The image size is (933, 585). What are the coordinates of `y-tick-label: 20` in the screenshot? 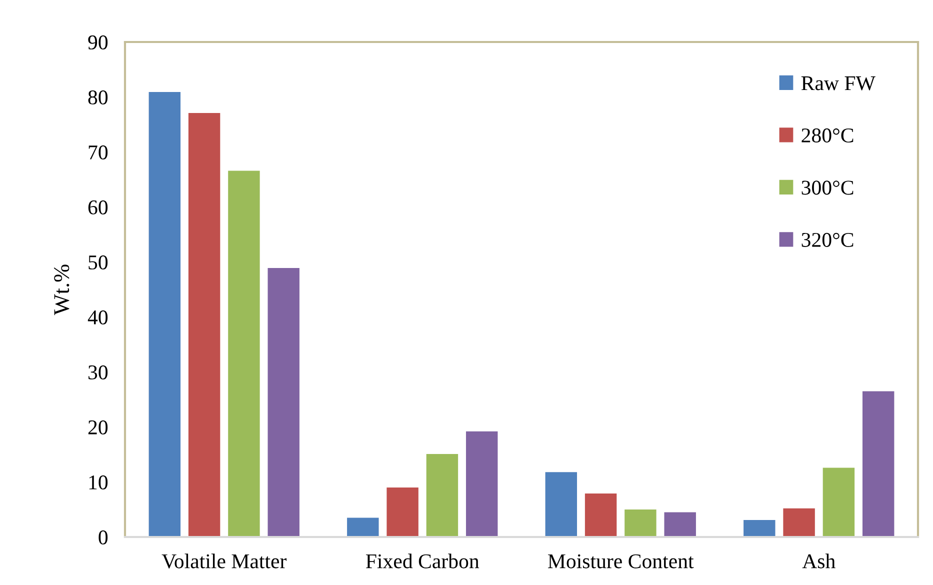 It's located at (98, 427).